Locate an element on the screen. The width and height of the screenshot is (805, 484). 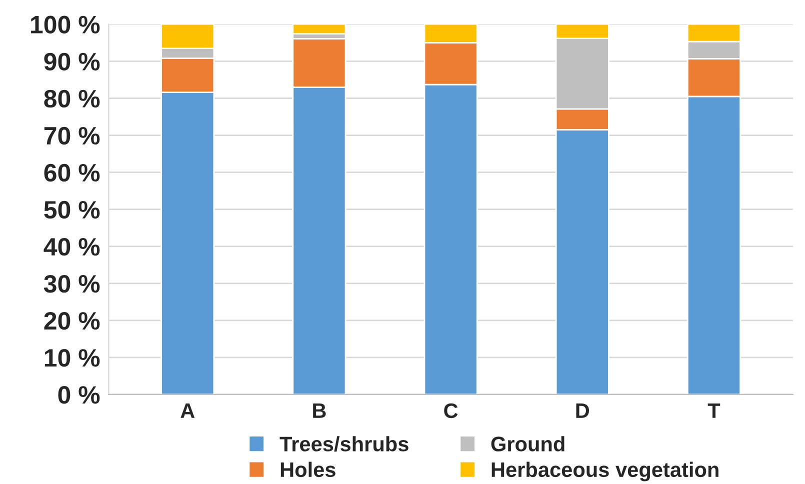
legend-label: Trees/shrubs is located at coordinates (344, 444).